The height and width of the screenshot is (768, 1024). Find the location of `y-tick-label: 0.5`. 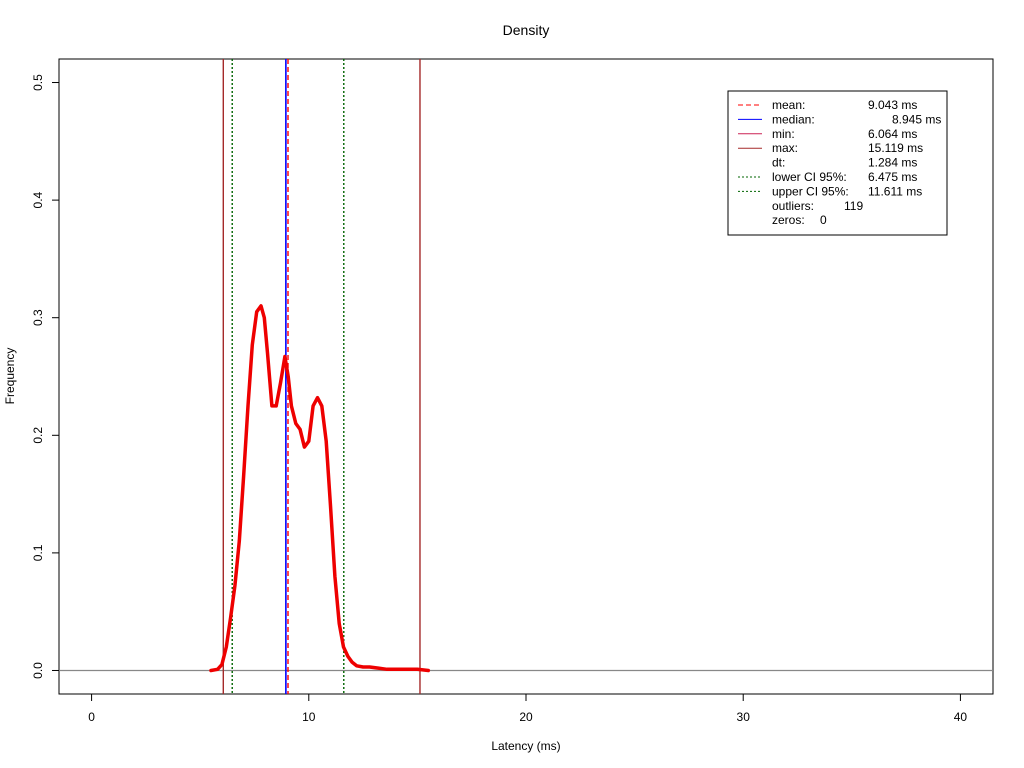

y-tick-label: 0.5 is located at coordinates (38, 82).